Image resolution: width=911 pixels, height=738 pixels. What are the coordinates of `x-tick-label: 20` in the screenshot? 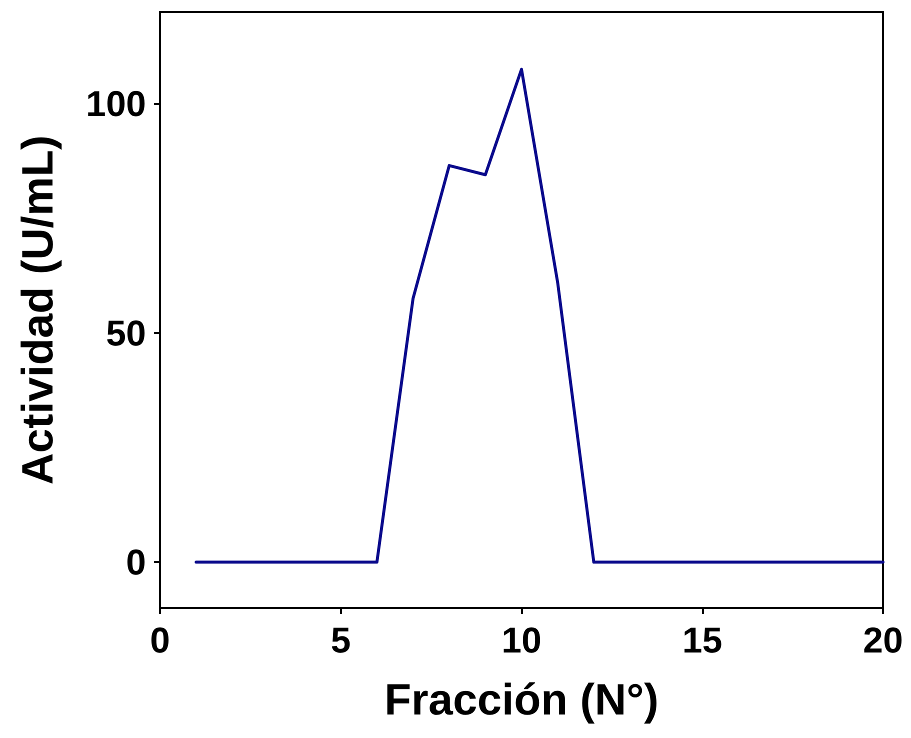 It's located at (883, 640).